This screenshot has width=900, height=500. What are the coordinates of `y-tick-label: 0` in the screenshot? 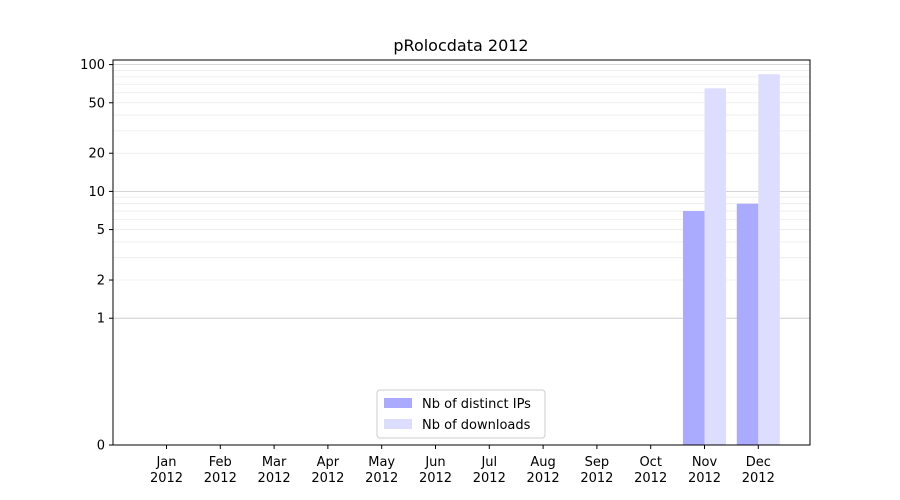 It's located at (101, 446).